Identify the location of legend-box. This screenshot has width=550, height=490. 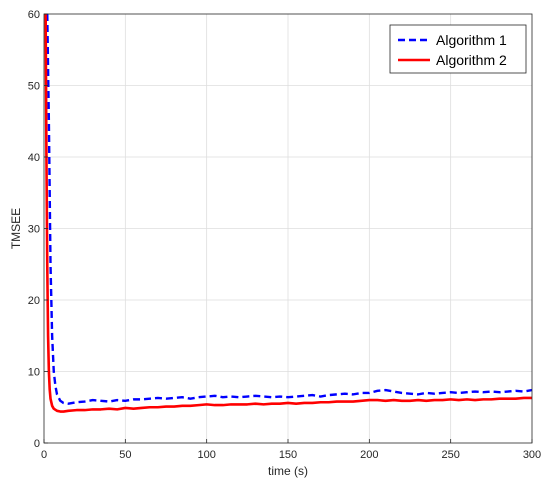
(458, 49).